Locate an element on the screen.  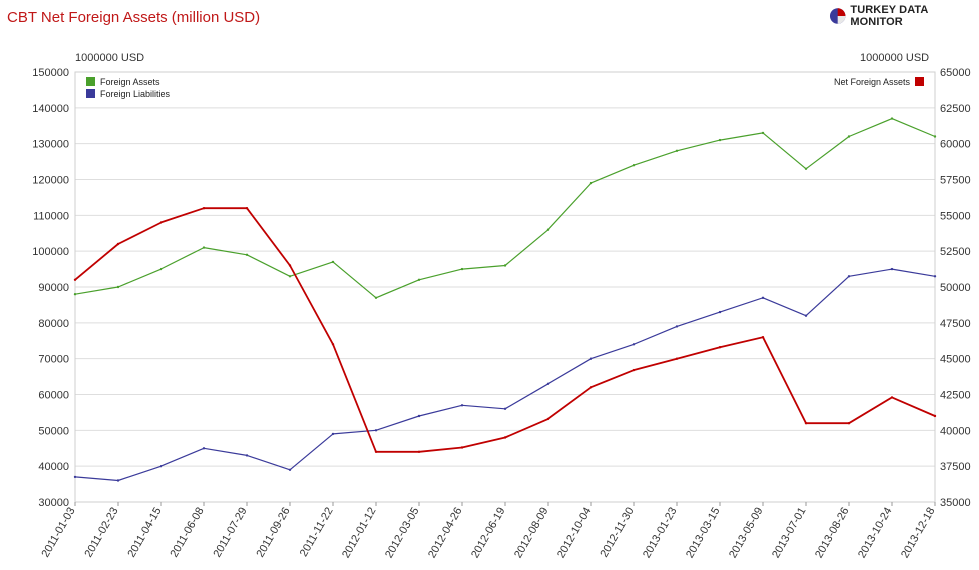
x-tick-label: 2012-04-26 is located at coordinates (445, 533).